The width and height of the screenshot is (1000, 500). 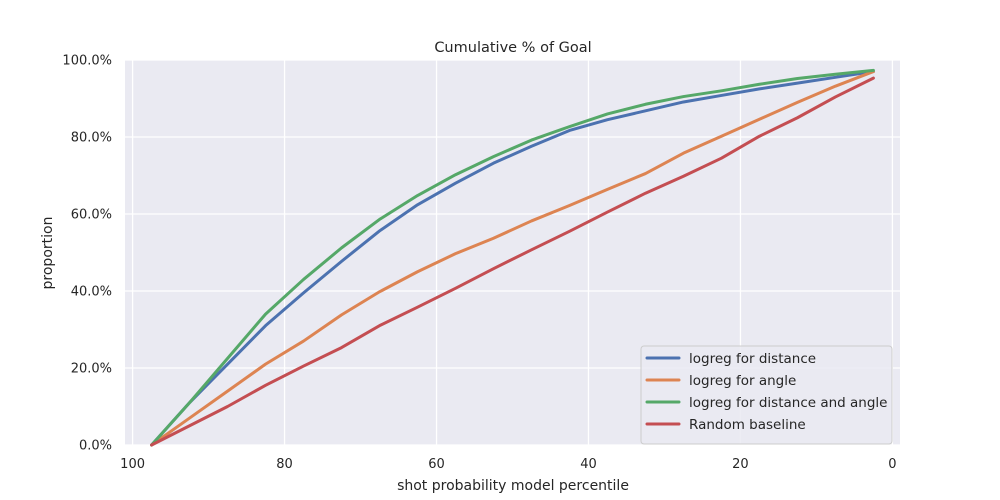 I want to click on legend-label: logreg for angle, so click(x=742, y=381).